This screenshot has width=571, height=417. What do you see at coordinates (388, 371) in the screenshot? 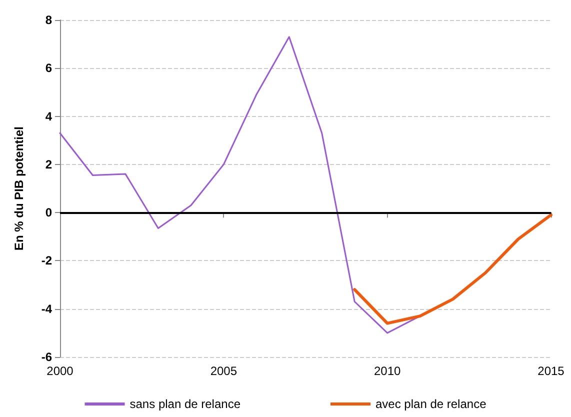
I see `x-tick-label: 2010` at bounding box center [388, 371].